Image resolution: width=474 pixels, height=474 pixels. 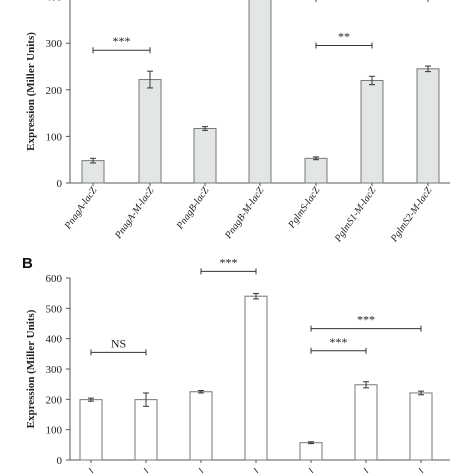 What do you see at coordinates (355, 215) in the screenshot?
I see `category-label: PglmS1-M-lacZ` at bounding box center [355, 215].